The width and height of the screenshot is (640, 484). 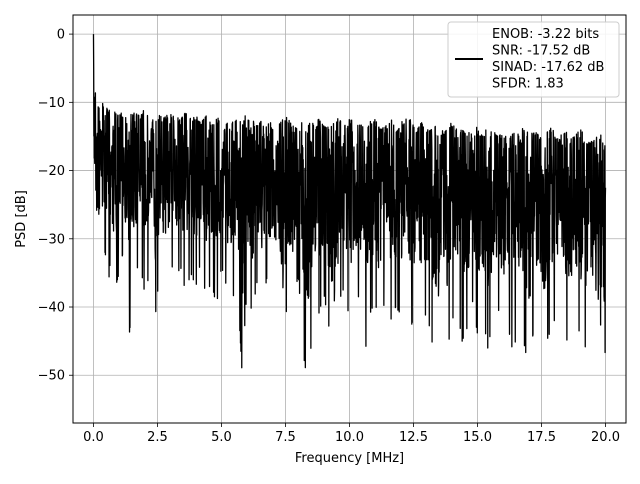 What do you see at coordinates (51, 308) in the screenshot?
I see `y-tick-label: −40` at bounding box center [51, 308].